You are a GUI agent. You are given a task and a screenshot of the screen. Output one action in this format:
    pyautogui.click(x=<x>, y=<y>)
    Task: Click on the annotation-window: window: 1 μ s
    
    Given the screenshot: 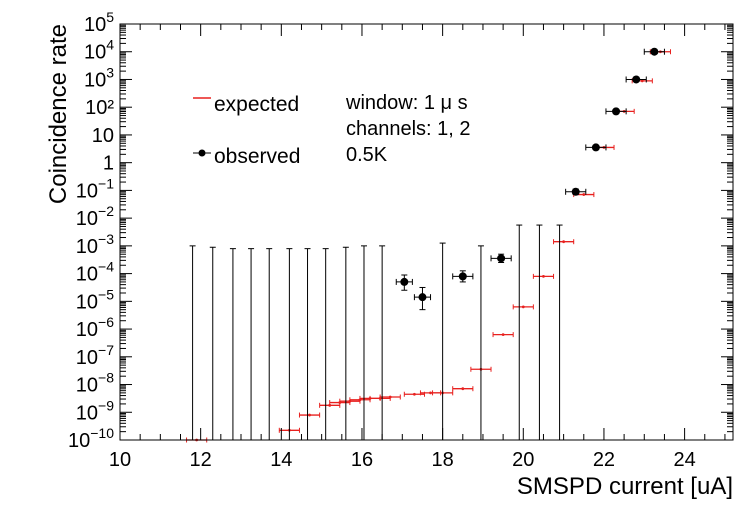 What is the action you would take?
    pyautogui.click(x=406, y=103)
    